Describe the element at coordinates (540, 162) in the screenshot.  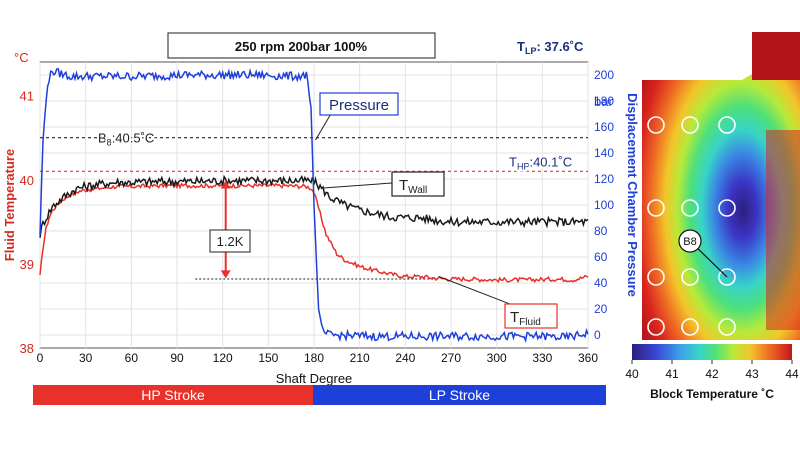
I see `thp-annotation: THP:40.1˚C` at that location.